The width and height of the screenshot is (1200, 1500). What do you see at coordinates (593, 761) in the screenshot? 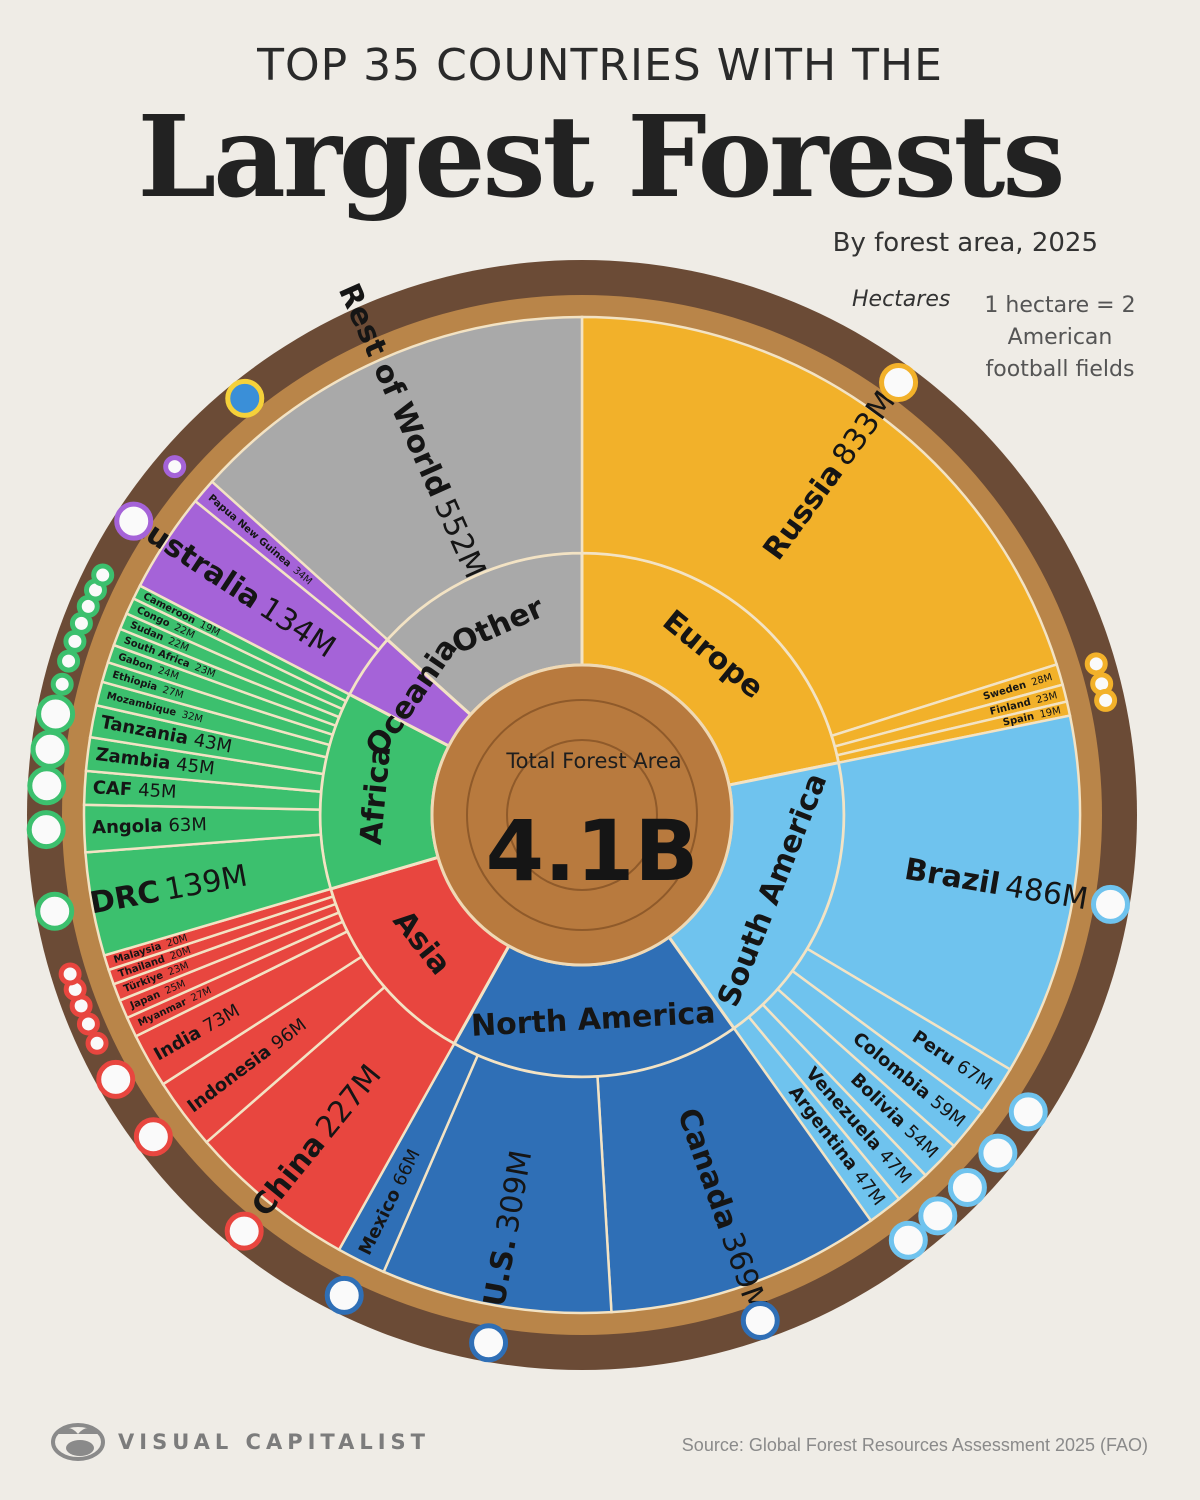
I see `center-label: Total Forest Area` at bounding box center [593, 761].